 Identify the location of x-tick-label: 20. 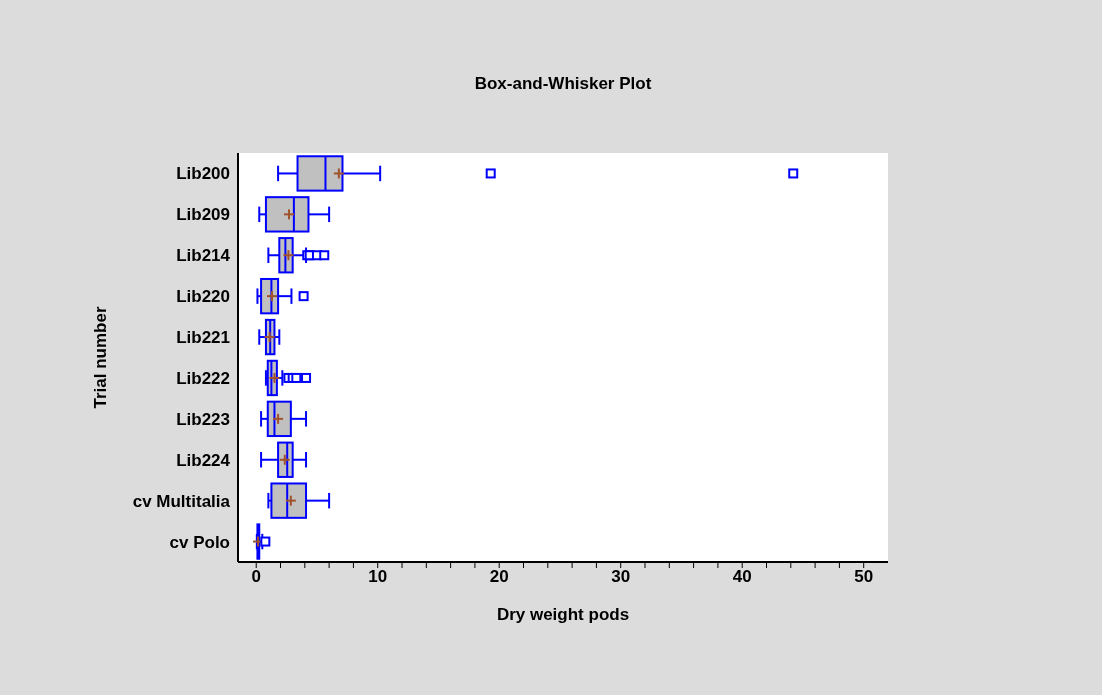
(499, 577).